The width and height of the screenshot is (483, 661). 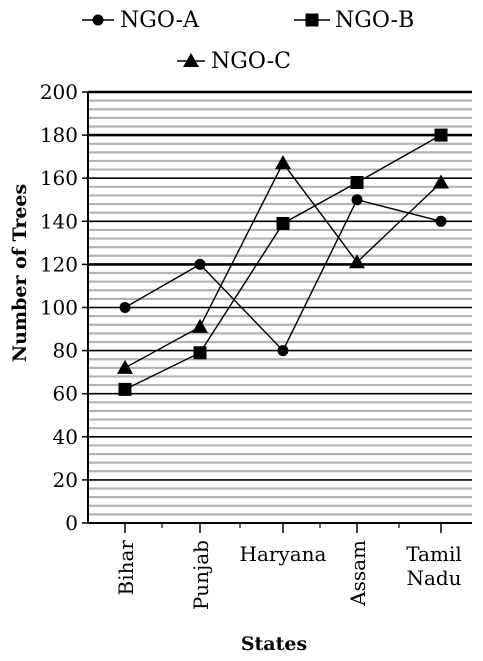 I want to click on legend-marker-ngo-b, so click(x=312, y=20).